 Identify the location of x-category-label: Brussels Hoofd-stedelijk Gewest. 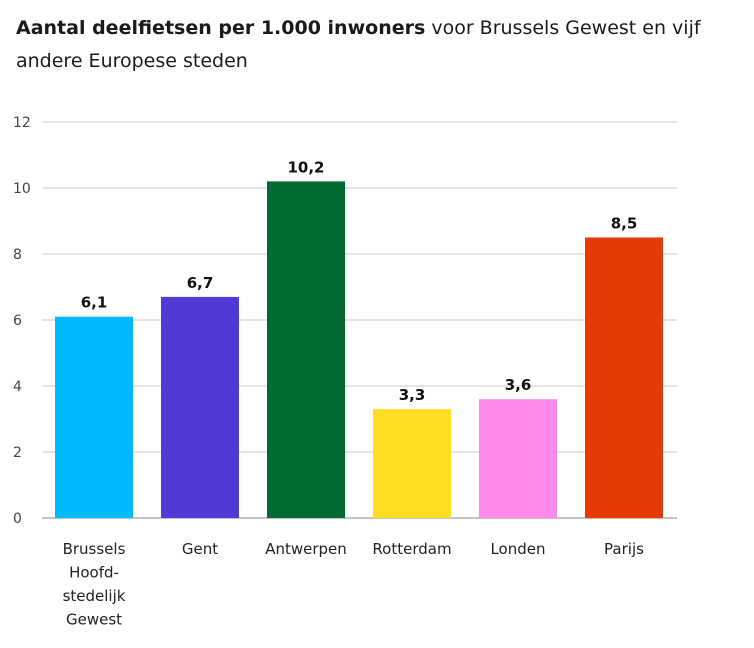
(94, 584).